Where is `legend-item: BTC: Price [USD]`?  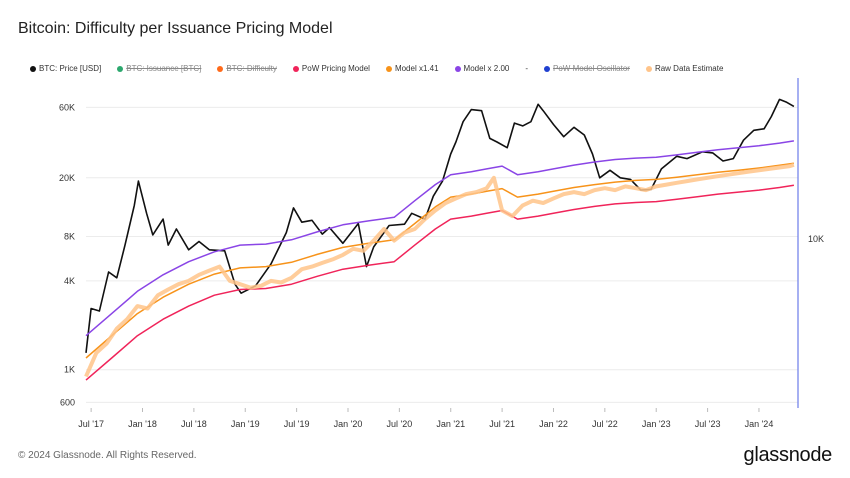
legend-item: BTC: Price [USD] is located at coordinates (65, 68).